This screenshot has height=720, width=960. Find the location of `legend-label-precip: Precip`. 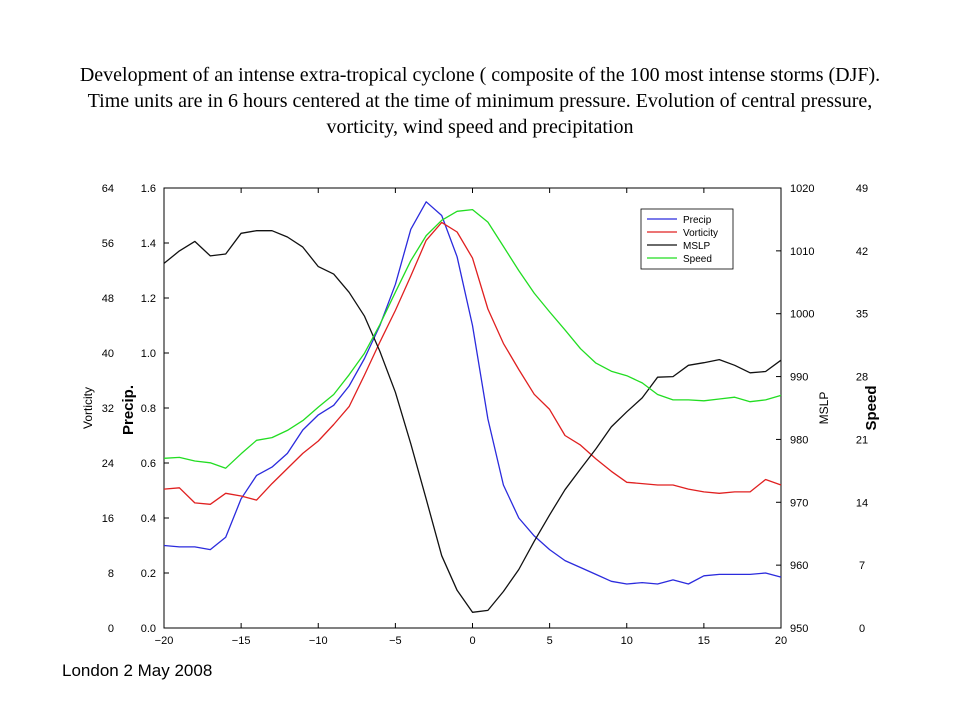

legend-label-precip: Precip is located at coordinates (697, 220).